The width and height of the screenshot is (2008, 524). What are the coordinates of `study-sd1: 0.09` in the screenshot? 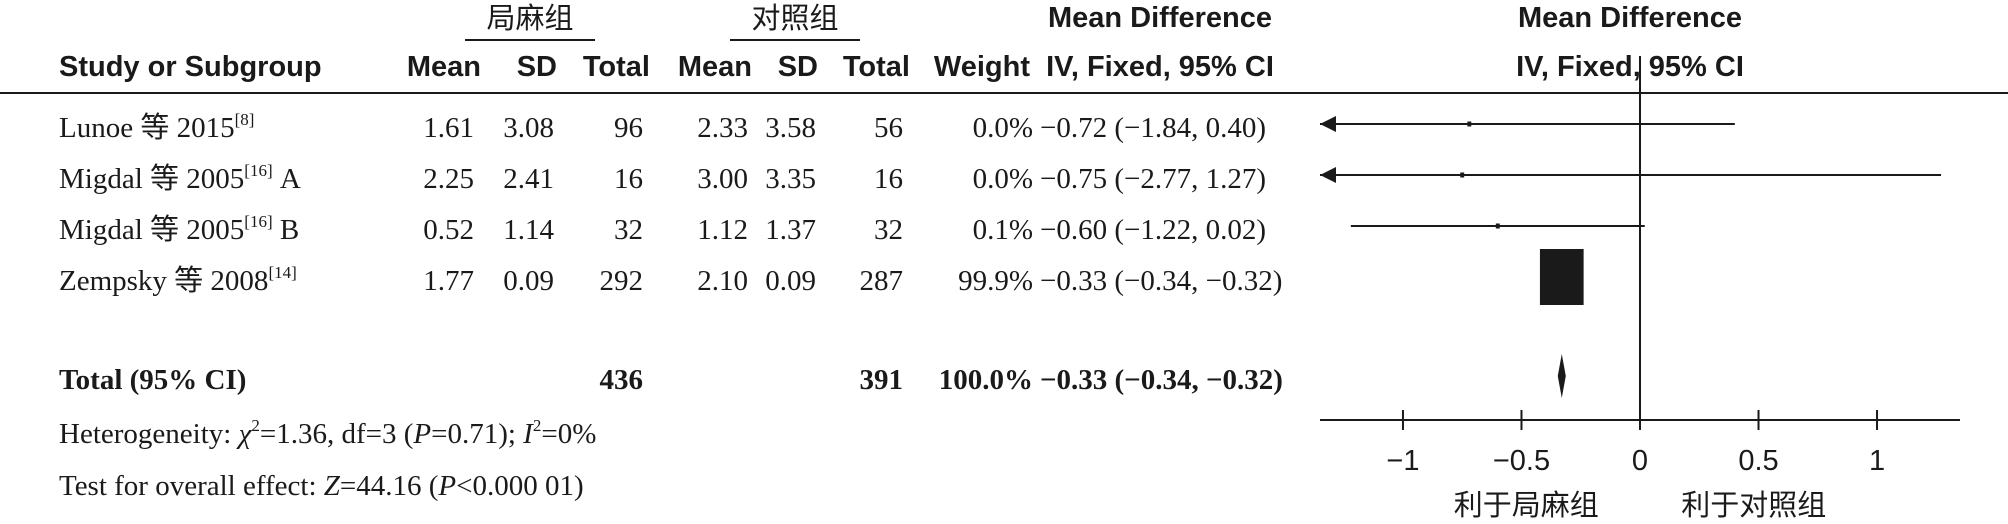 It's located at (528, 281).